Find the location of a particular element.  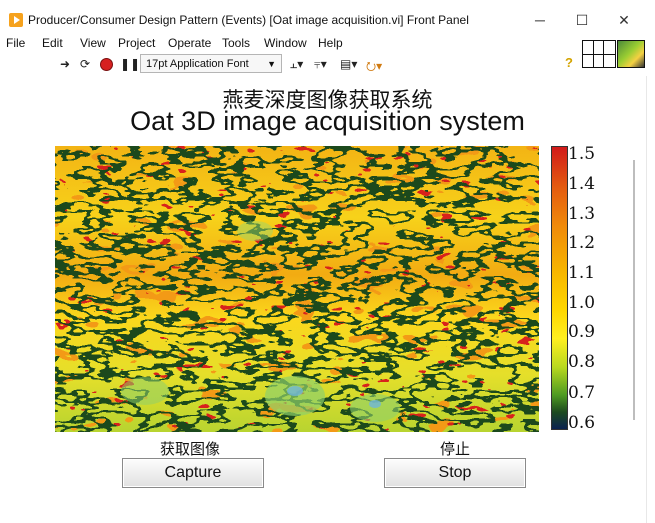

toolbar: ➜ ⟳ ❚❚ ⫠▾ ⫧▾ ▤▾ ⭮▾ is located at coordinates (327, 64).